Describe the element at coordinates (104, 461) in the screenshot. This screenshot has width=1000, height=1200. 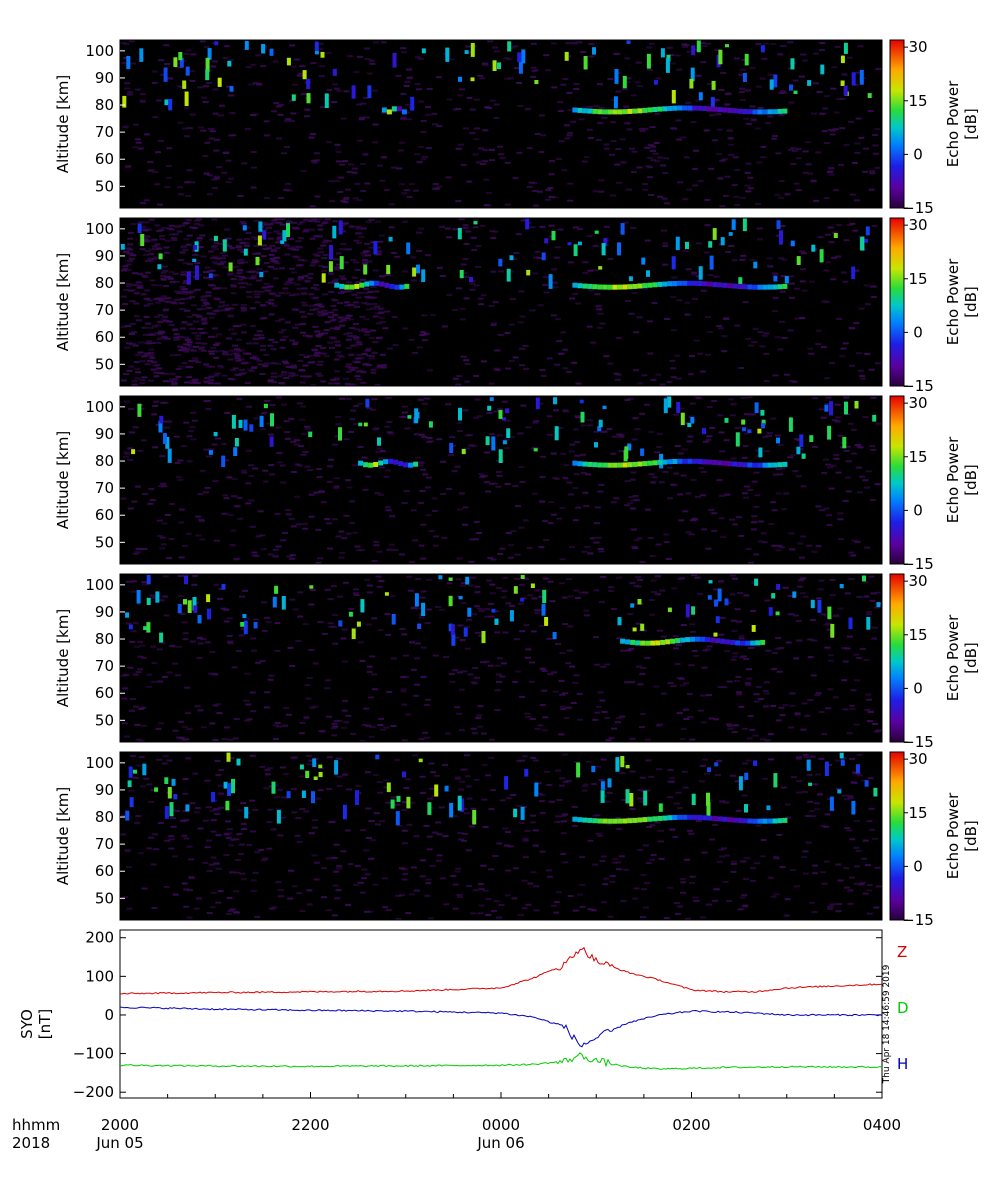
I see `y-tick-label: 80` at that location.